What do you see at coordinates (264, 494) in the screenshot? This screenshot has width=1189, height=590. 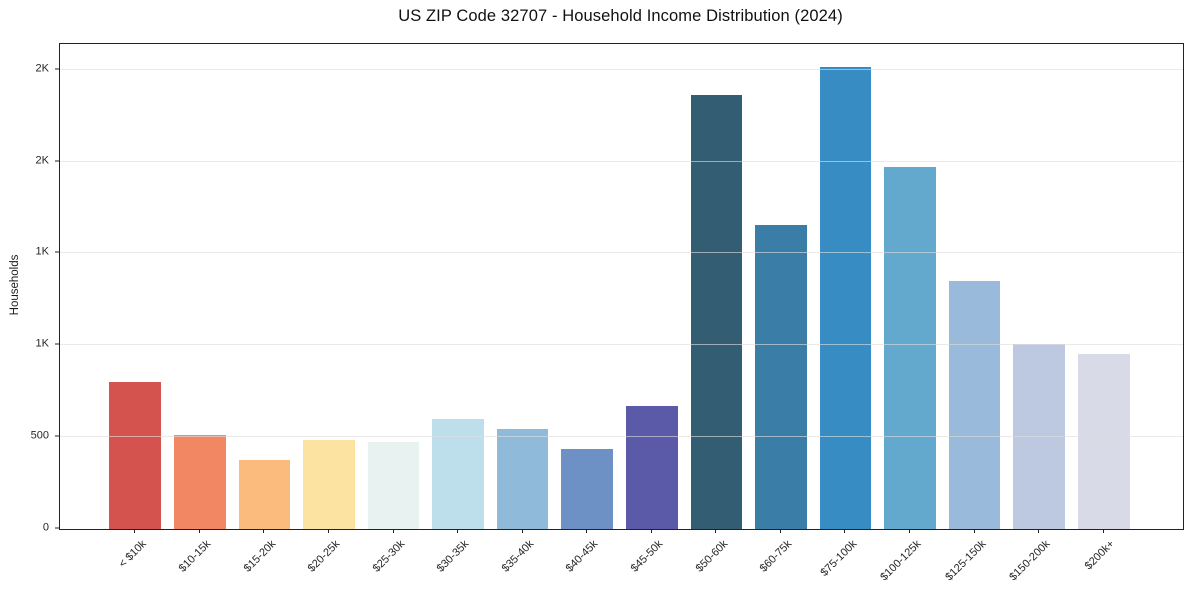 I see `bar-15-20k` at bounding box center [264, 494].